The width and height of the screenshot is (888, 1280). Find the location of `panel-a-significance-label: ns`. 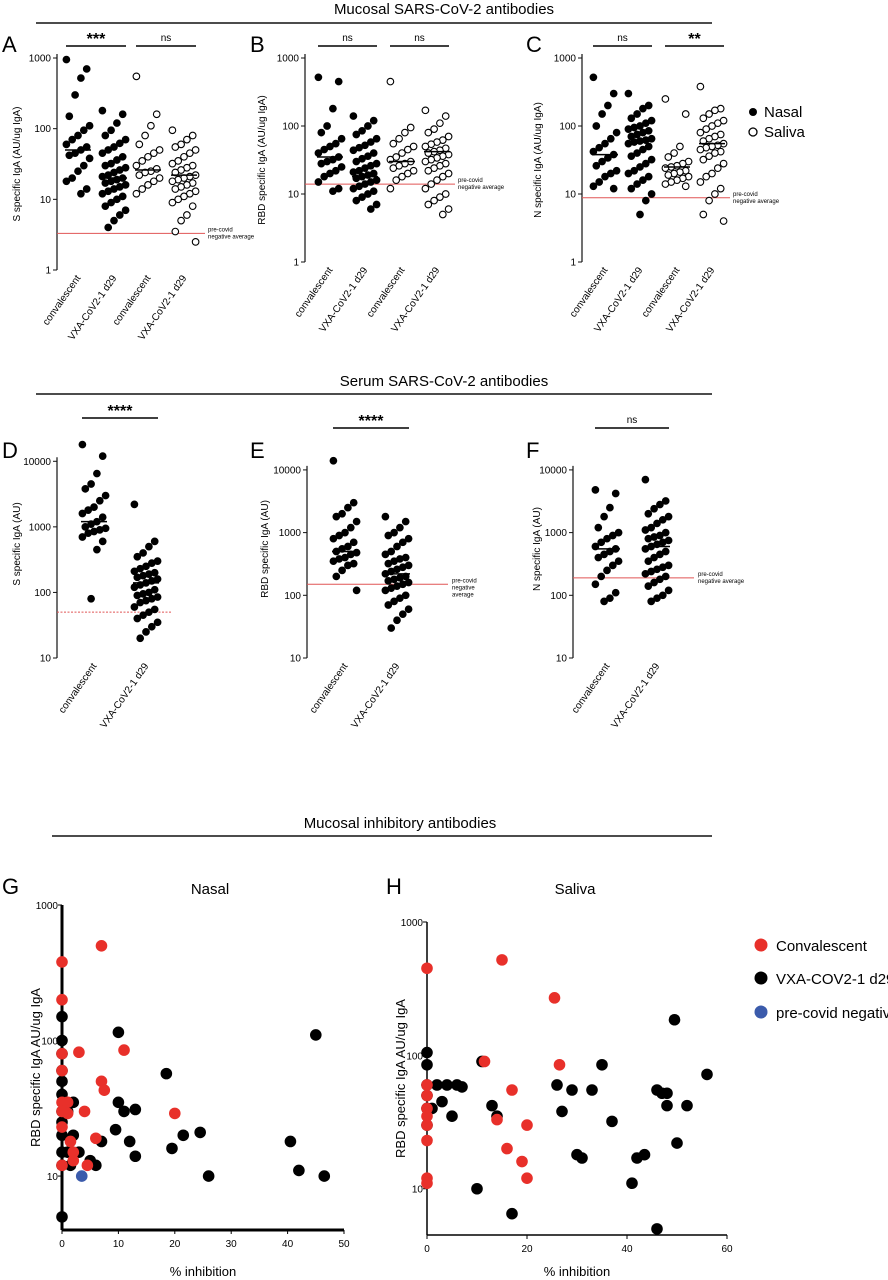

panel-a-significance-label: ns is located at coordinates (166, 38).